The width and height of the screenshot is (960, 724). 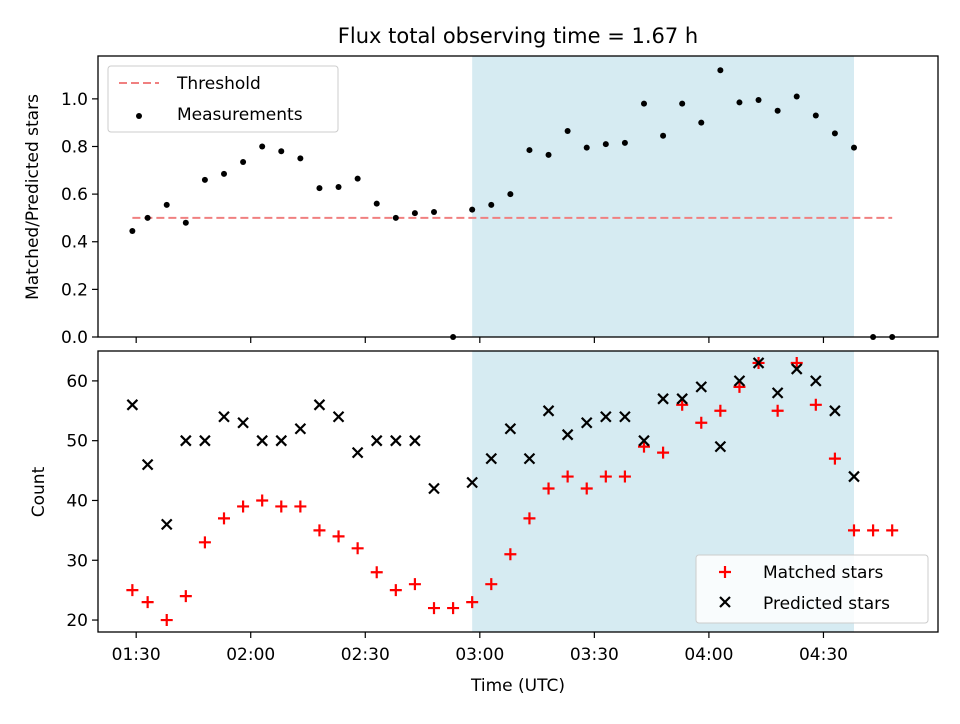 I want to click on top-legend: Threshold Measurements, so click(x=223, y=99).